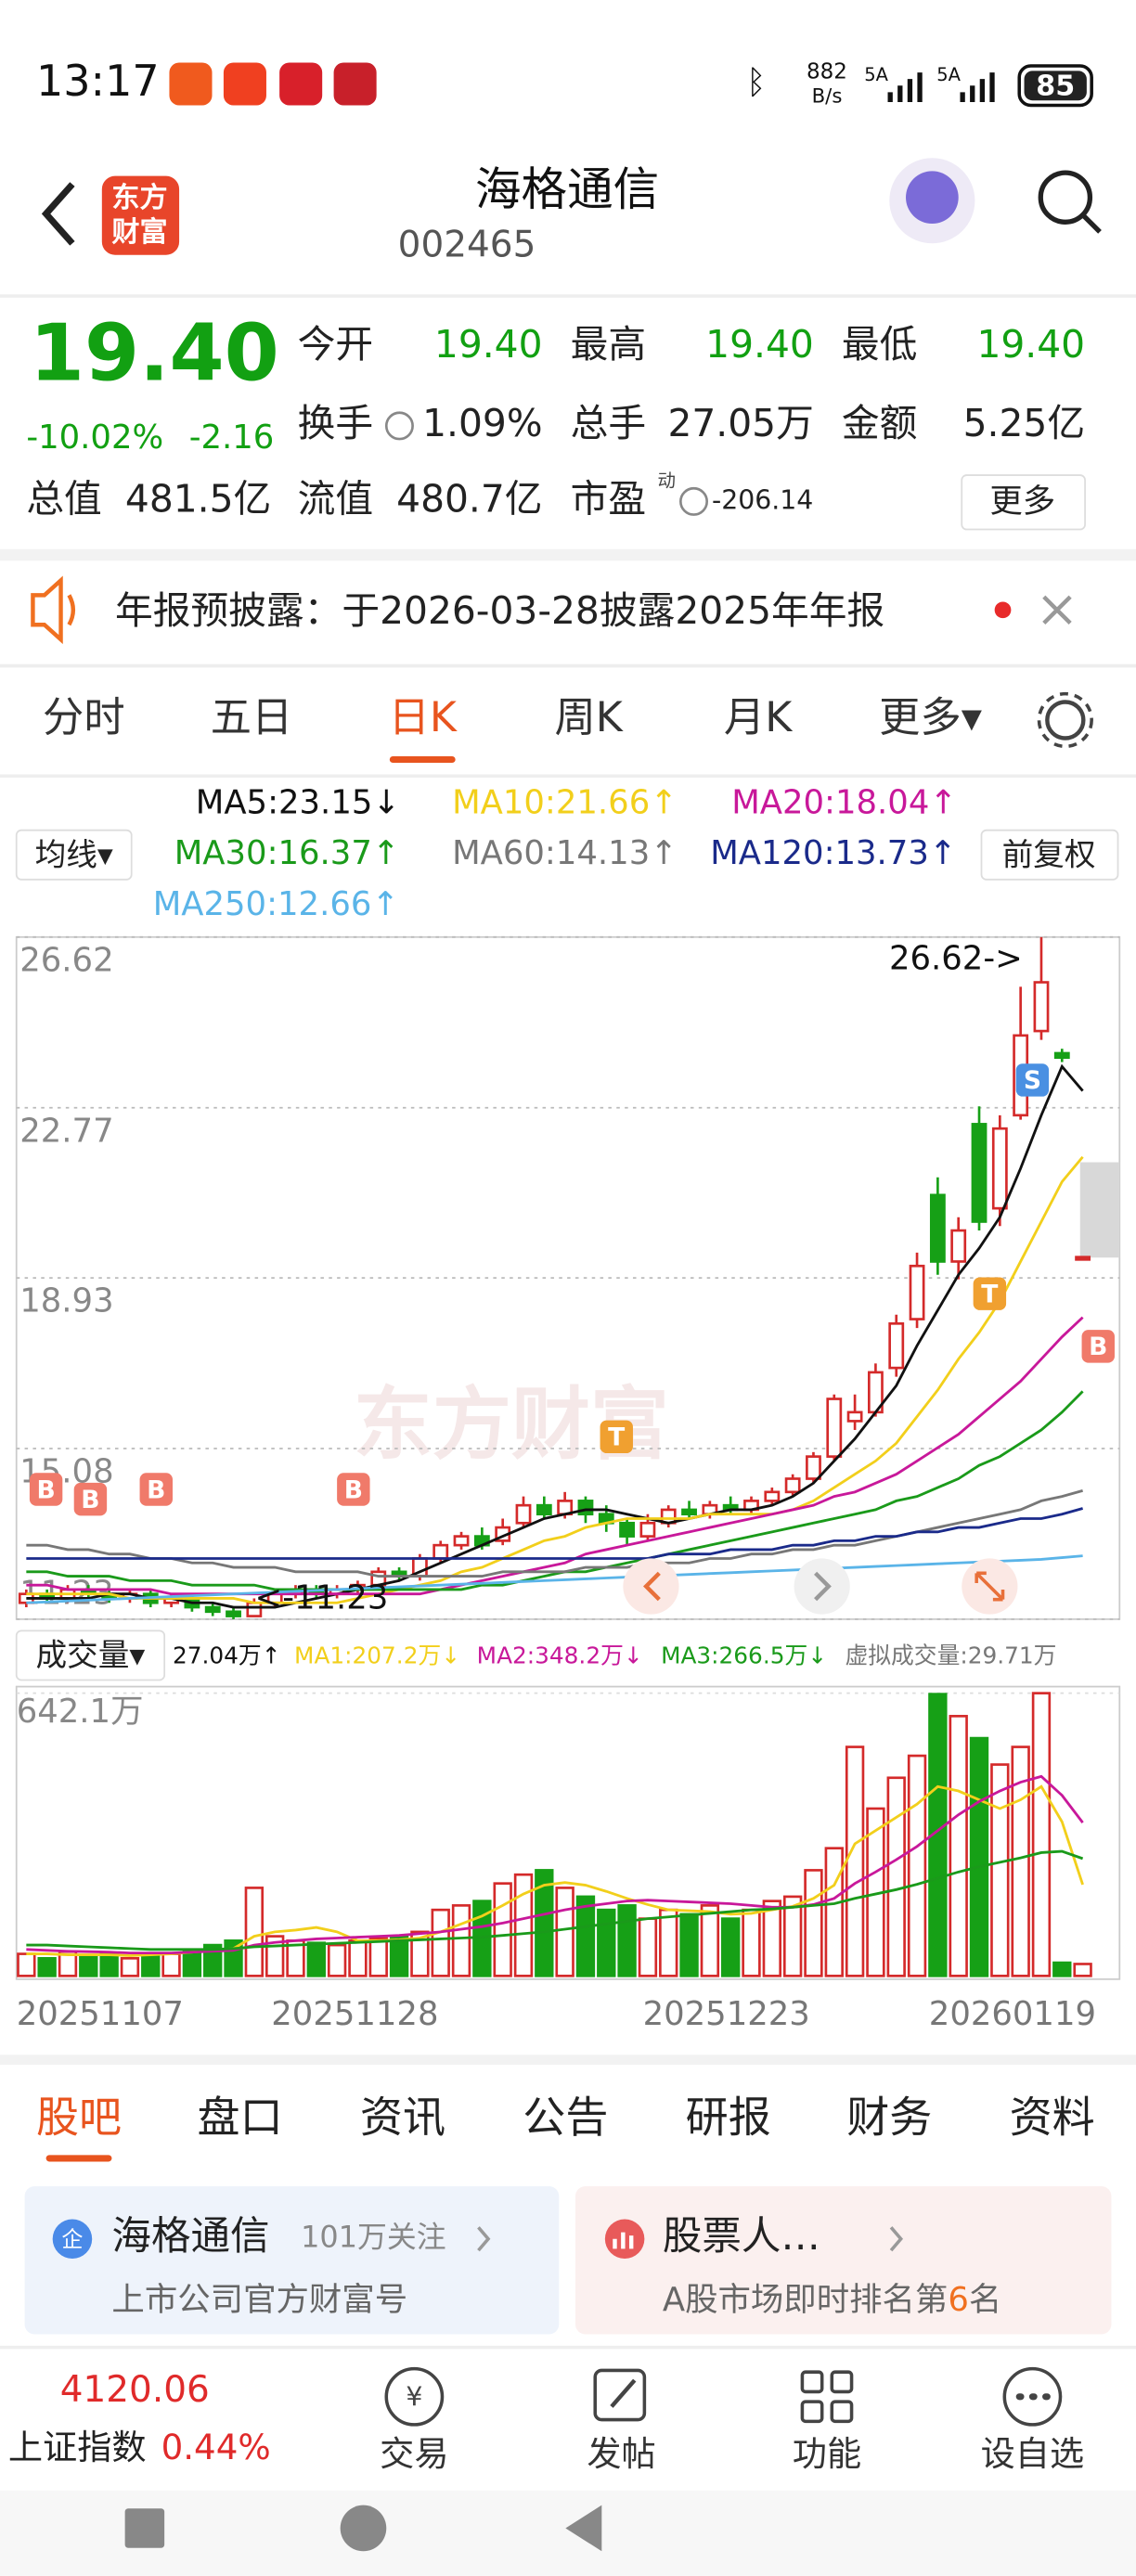  I want to click on info-tab: 财务, so click(889, 2118).